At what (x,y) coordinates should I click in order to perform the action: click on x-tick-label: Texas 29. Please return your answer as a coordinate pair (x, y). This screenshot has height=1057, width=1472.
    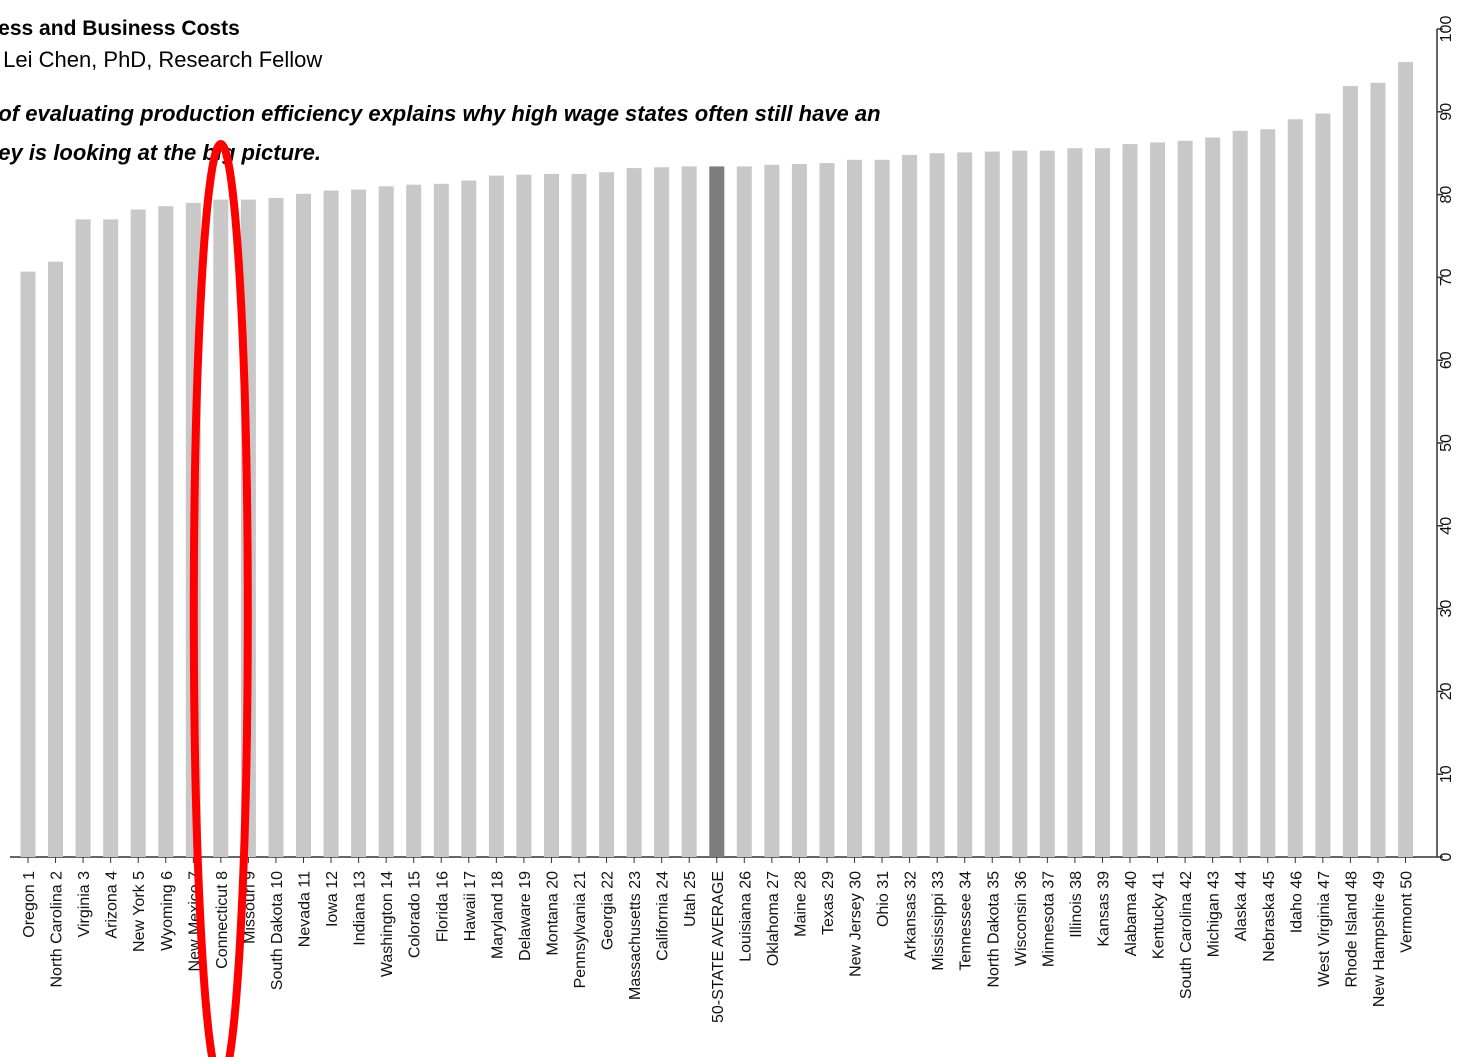
    Looking at the image, I should click on (828, 903).